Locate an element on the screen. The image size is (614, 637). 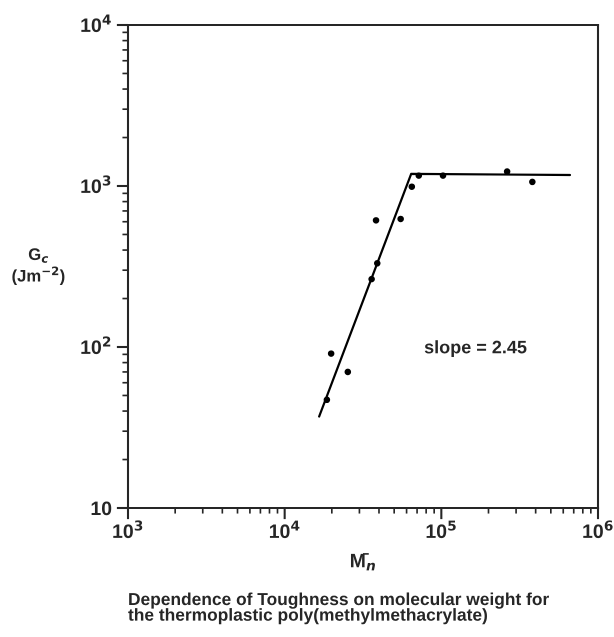
y-tick-label: 10$^{3}$ is located at coordinates (95, 184).